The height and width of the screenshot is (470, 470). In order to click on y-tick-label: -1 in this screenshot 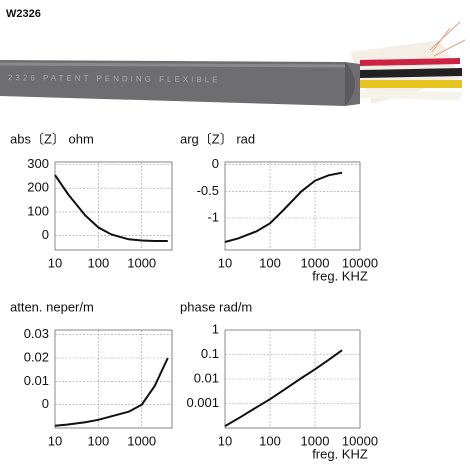, I will do `click(213, 216)`.